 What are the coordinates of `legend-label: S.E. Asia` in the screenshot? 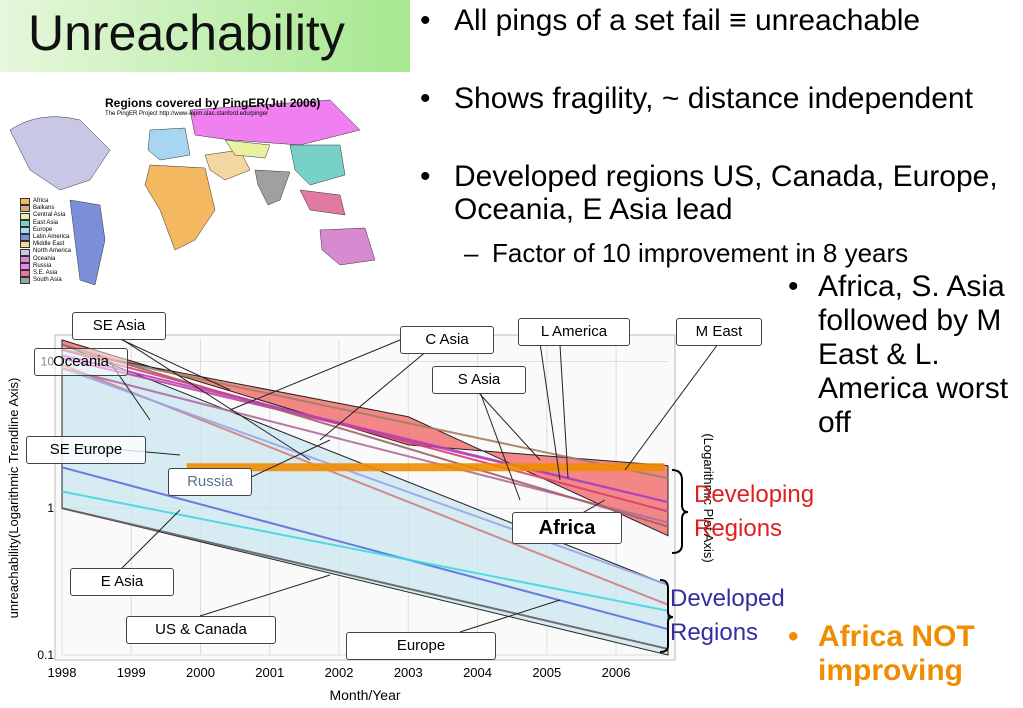 It's located at (45, 273).